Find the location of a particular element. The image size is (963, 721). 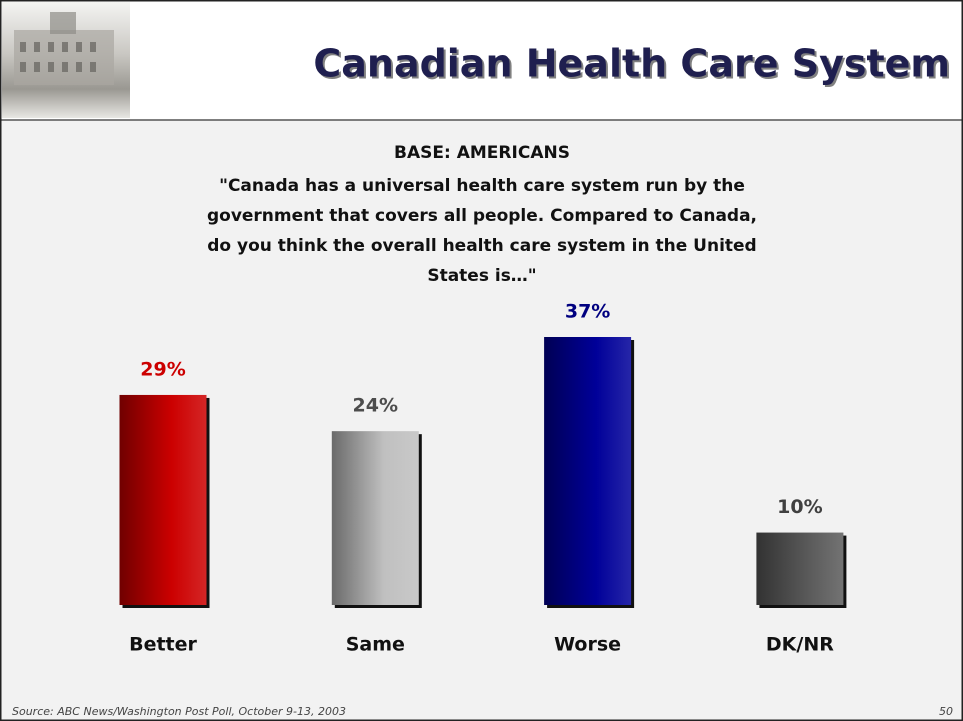

value-label: 37% is located at coordinates (587, 312).